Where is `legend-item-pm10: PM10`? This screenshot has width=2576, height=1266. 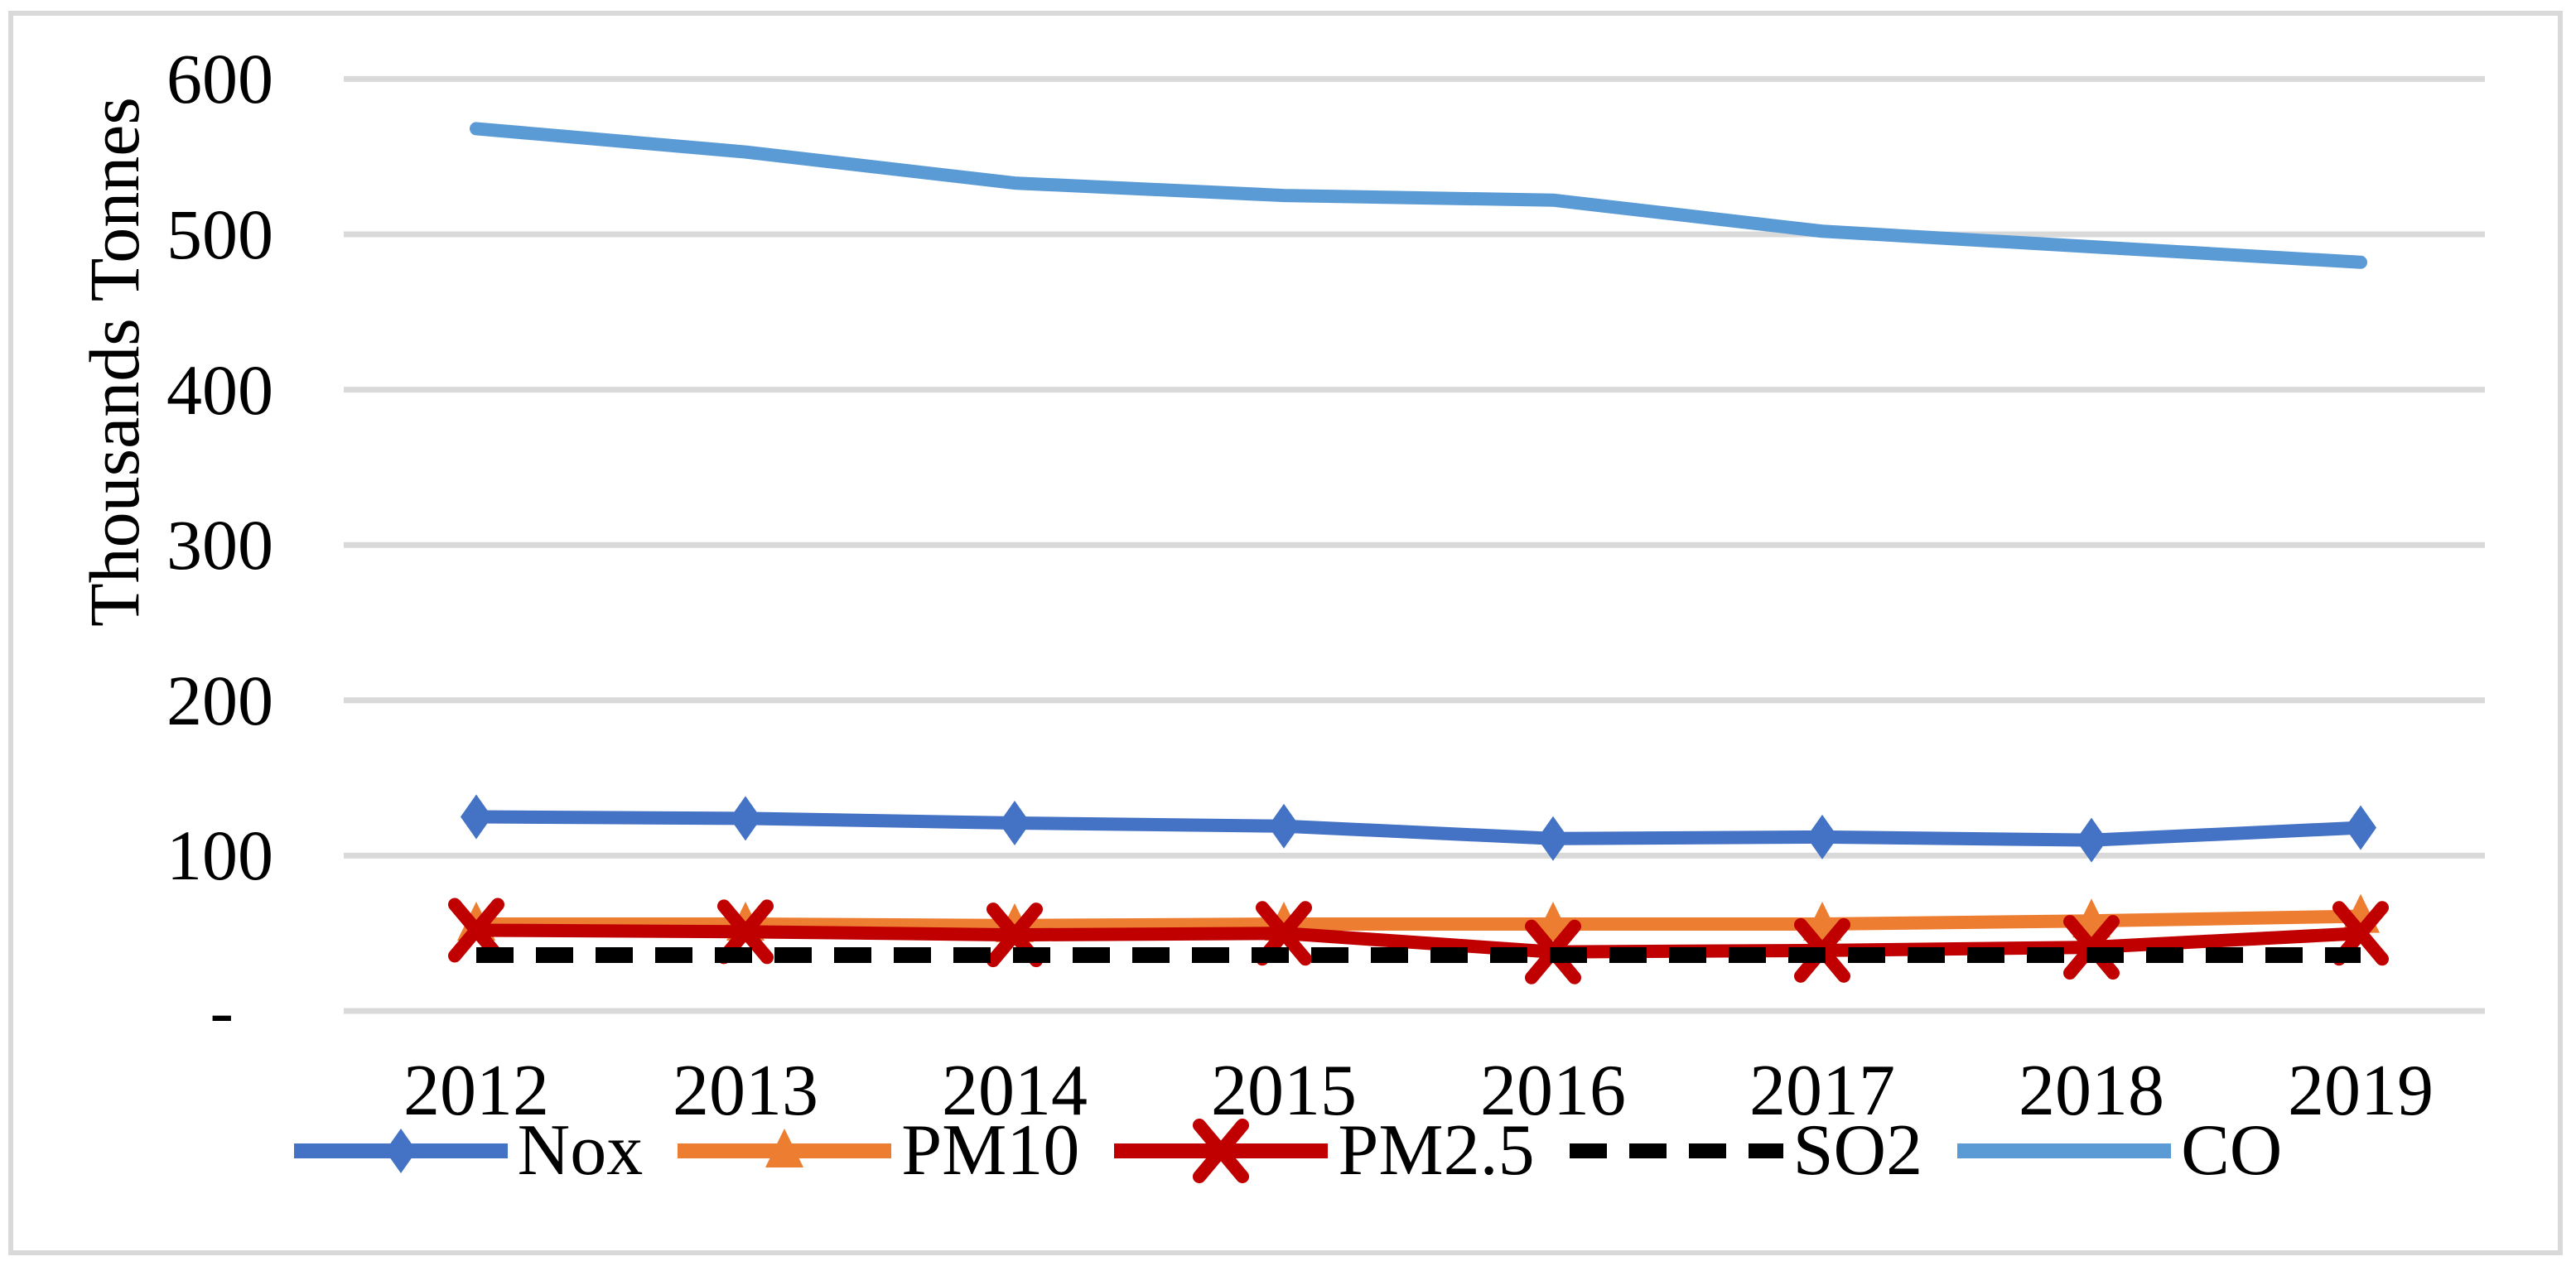 legend-item-pm10: PM10 is located at coordinates (878, 1150).